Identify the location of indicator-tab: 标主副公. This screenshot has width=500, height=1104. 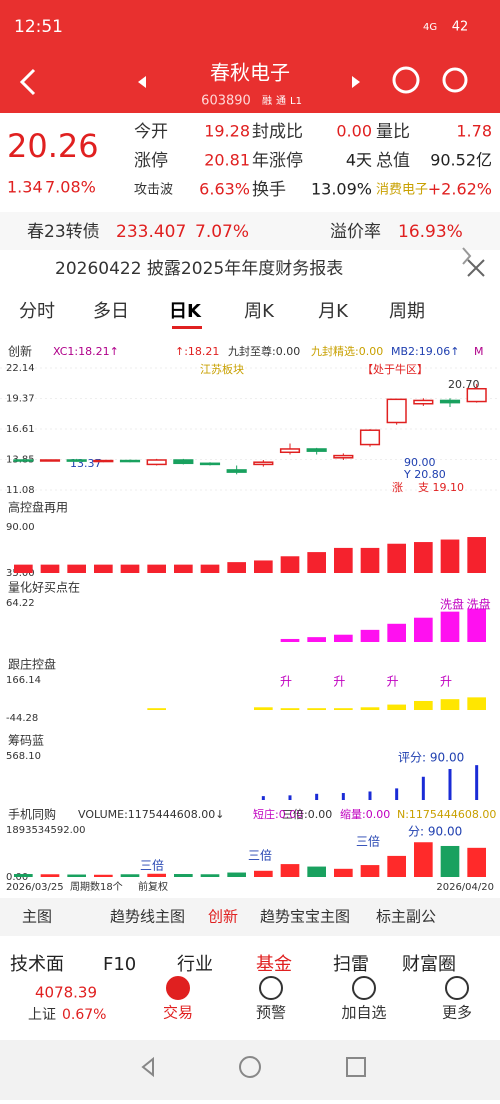
(406, 917).